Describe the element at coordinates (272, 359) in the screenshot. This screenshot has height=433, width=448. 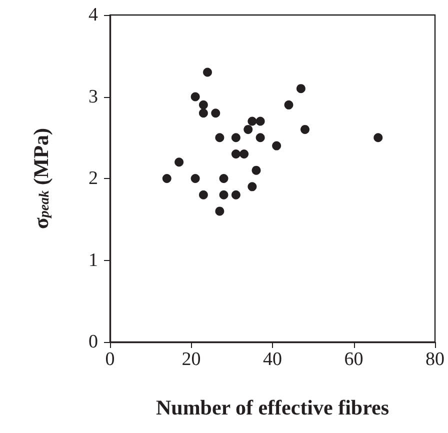
I see `x-tick-label: 40` at that location.